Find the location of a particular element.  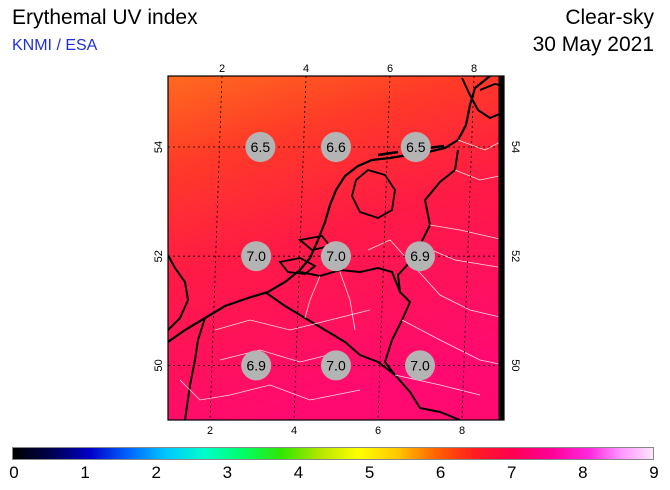

chart-title: Erythemal UV index is located at coordinates (105, 17).